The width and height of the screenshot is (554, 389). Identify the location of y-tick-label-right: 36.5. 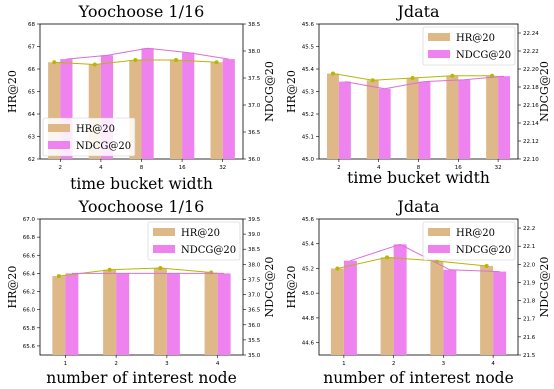
(254, 311).